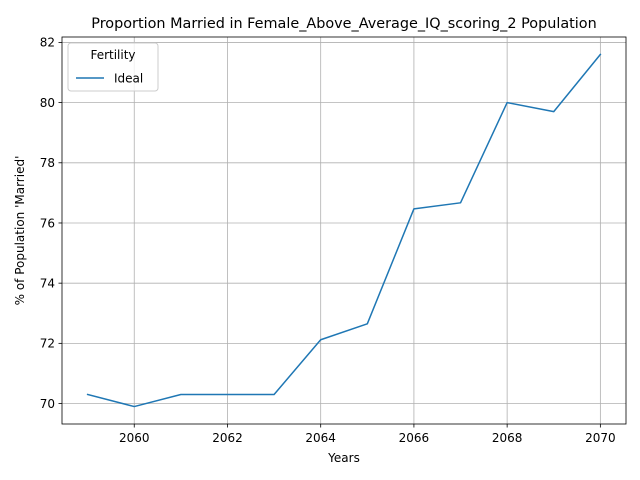 This screenshot has height=480, width=640. Describe the element at coordinates (507, 438) in the screenshot. I see `x-tick-label: 2068` at that location.